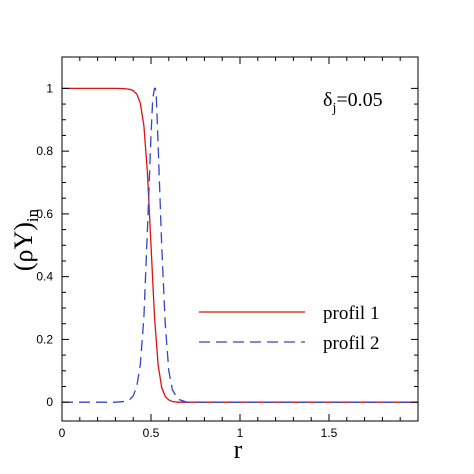 This screenshot has height=474, width=474. What do you see at coordinates (327, 100) in the screenshot?
I see `annotation-base: δ` at bounding box center [327, 100].